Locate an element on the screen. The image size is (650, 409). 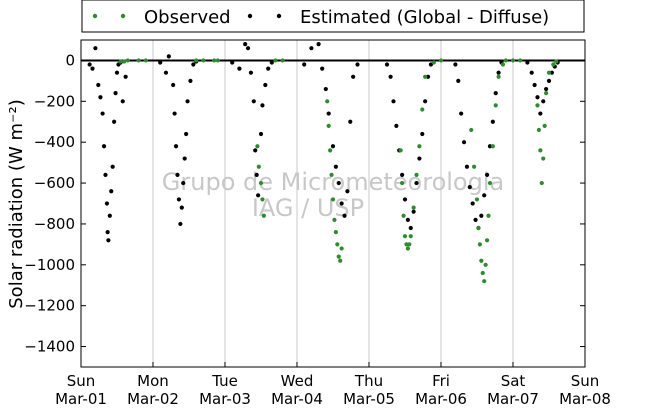
y-tick-label-4: −800 is located at coordinates (54, 224).